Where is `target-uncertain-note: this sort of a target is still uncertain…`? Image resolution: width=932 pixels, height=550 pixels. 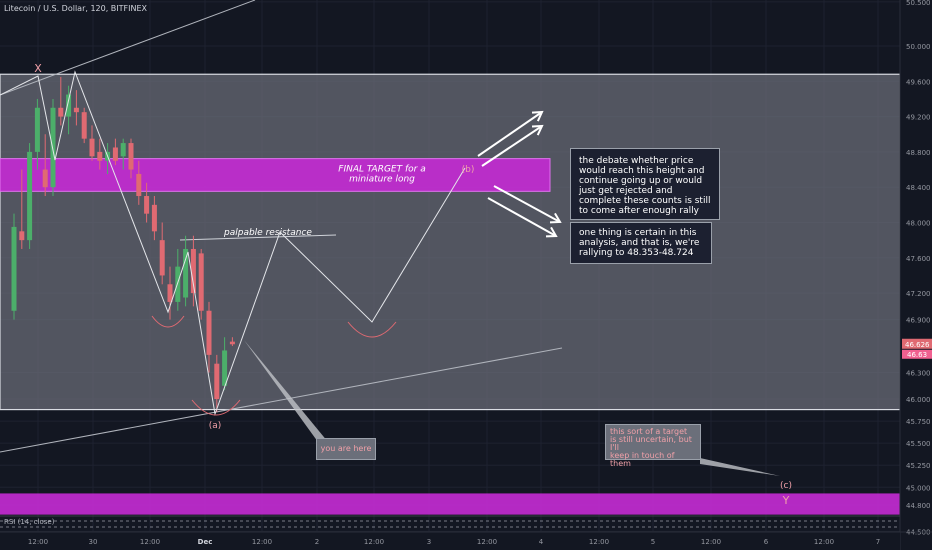
target-uncertain-note: this sort of a target is still uncertain… is located at coordinates (653, 446).